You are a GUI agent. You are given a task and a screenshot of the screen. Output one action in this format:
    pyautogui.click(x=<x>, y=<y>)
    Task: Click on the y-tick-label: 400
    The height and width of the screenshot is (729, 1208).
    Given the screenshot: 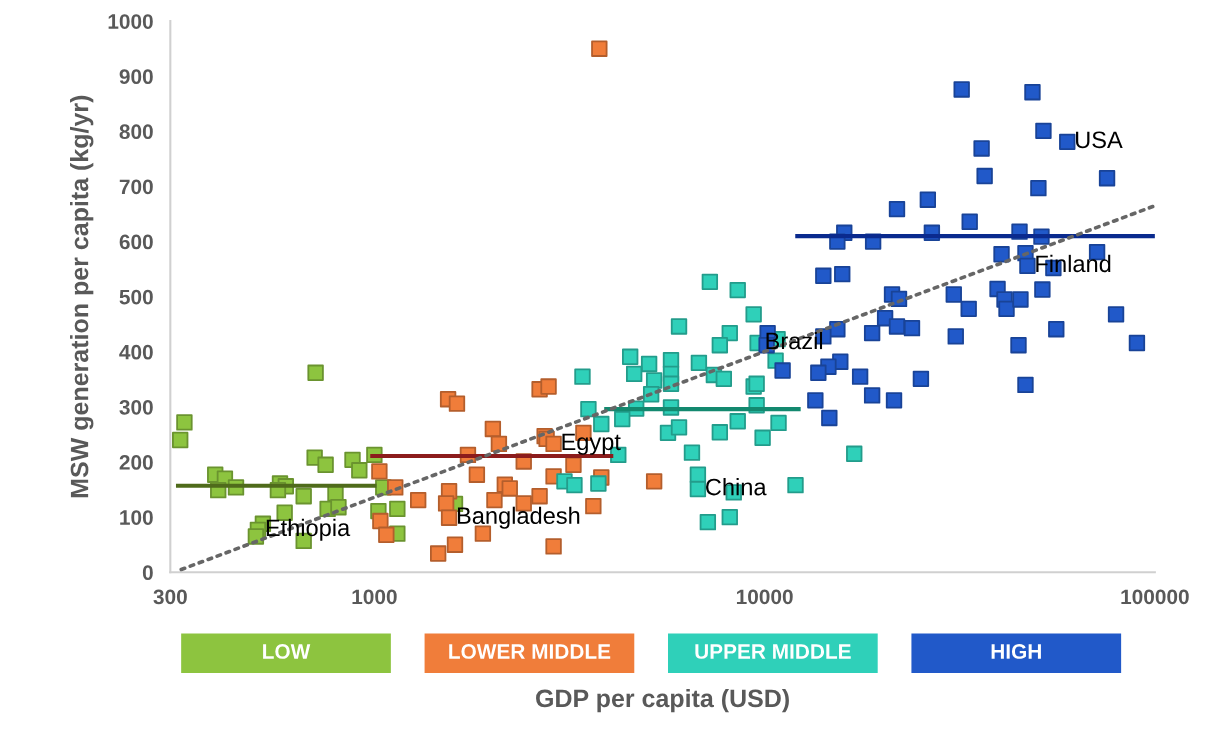 What is the action you would take?
    pyautogui.click(x=136, y=352)
    